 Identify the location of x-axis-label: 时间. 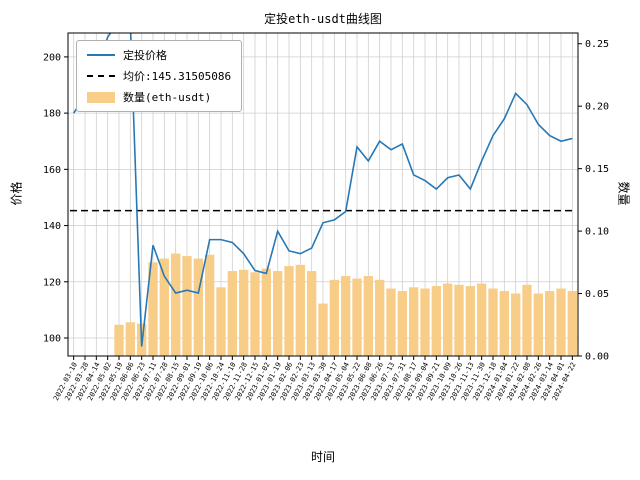
(322, 457).